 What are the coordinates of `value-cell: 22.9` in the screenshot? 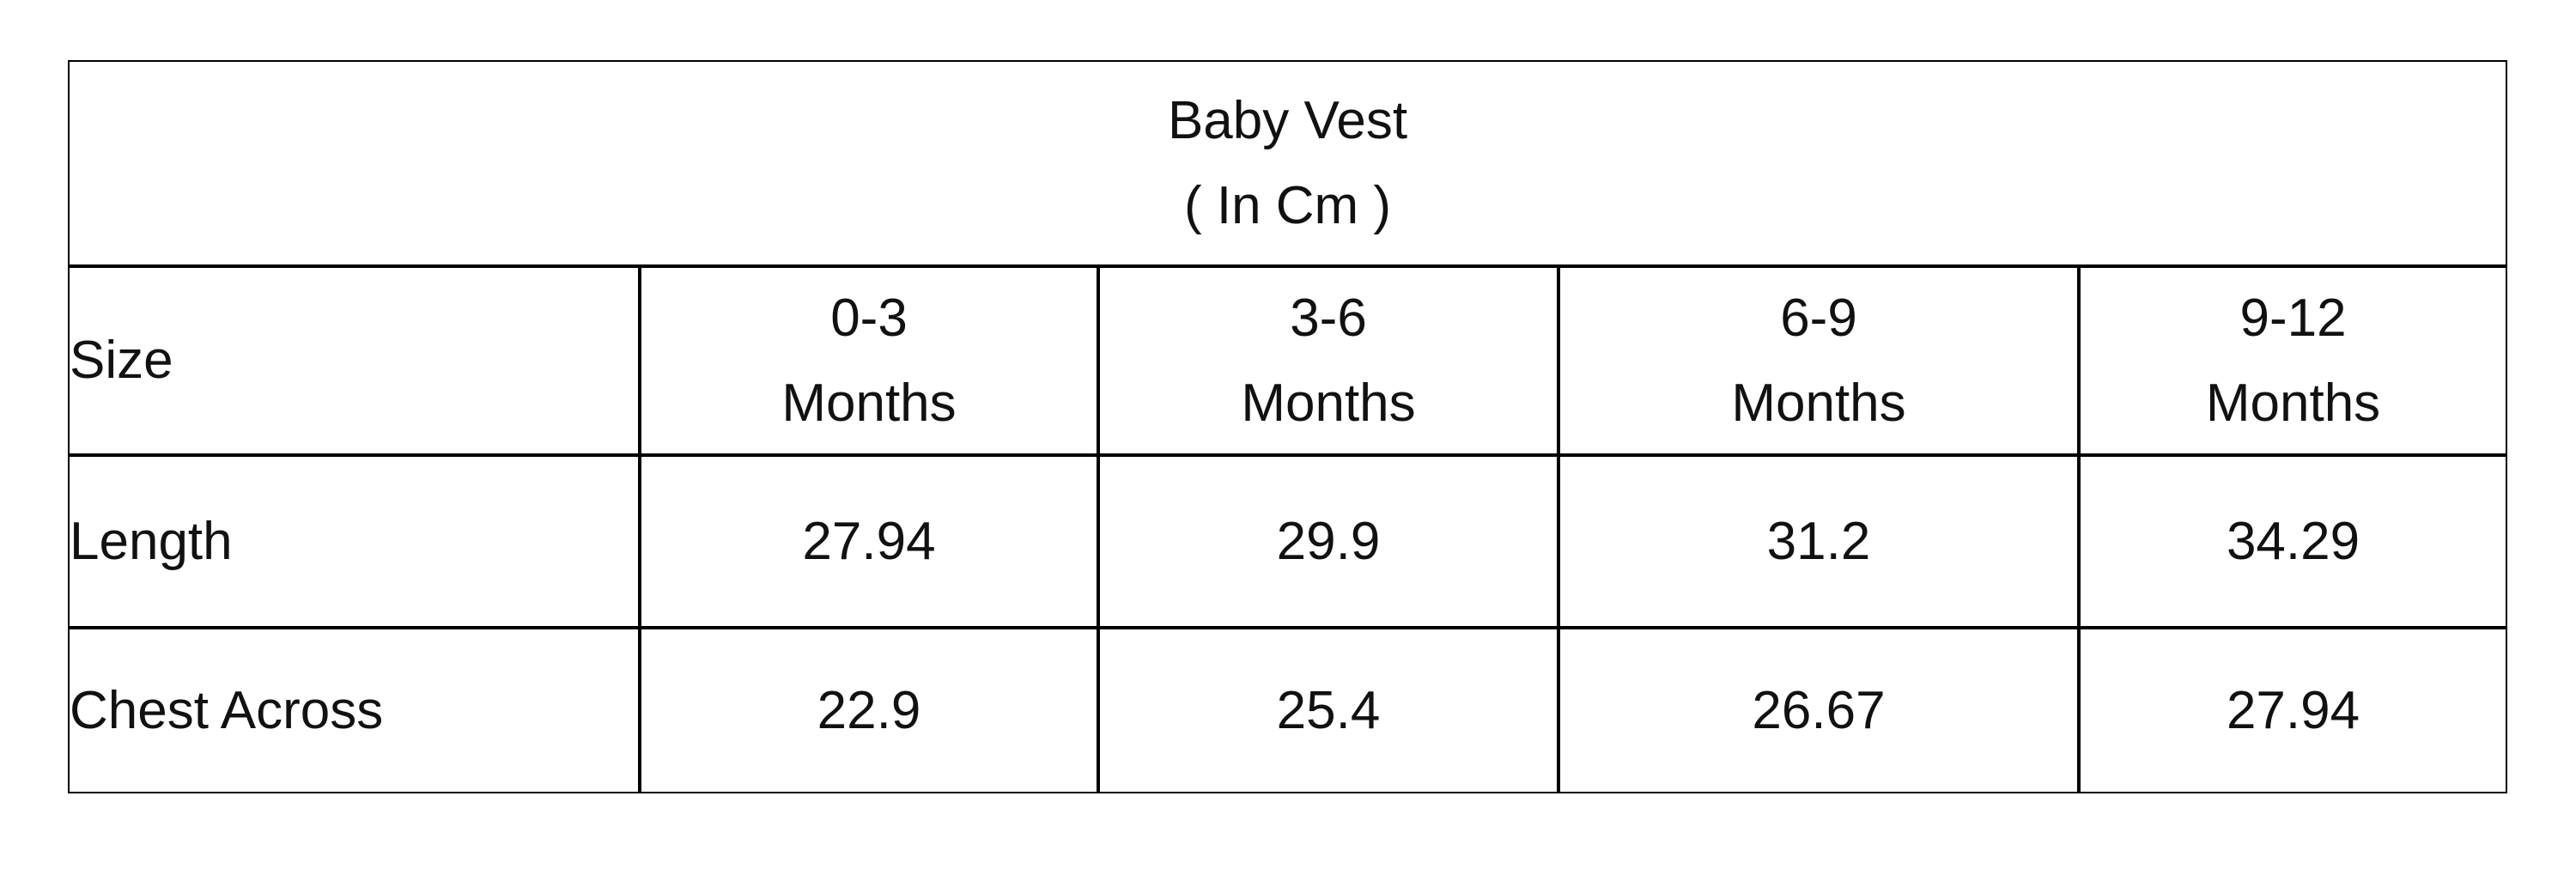 It's located at (869, 711).